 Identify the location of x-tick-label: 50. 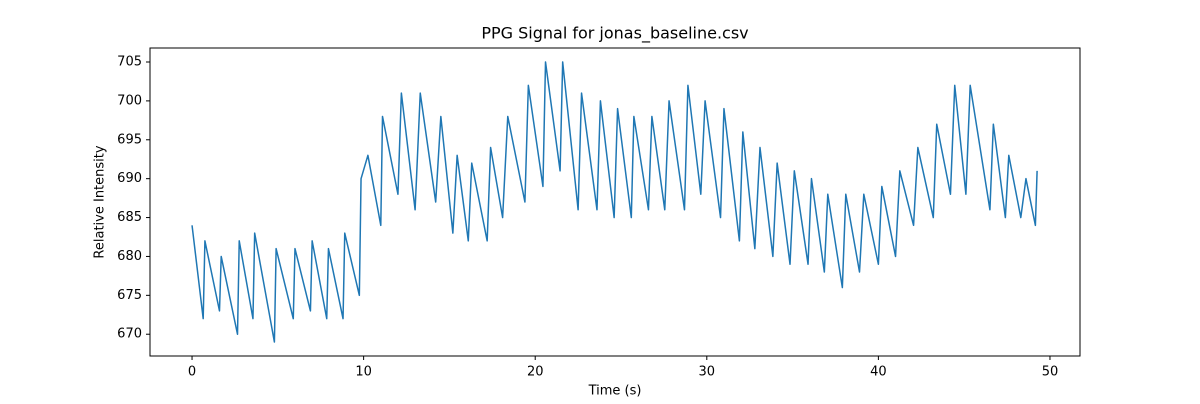
(1050, 372).